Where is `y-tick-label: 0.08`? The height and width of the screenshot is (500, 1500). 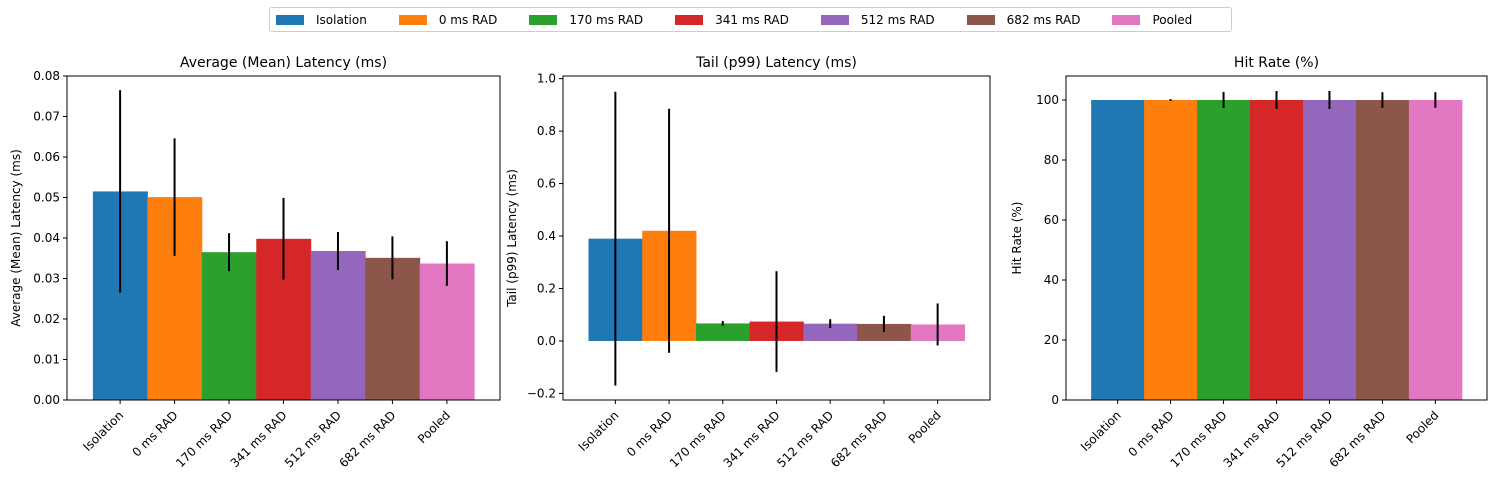
y-tick-label: 0.08 is located at coordinates (46, 76).